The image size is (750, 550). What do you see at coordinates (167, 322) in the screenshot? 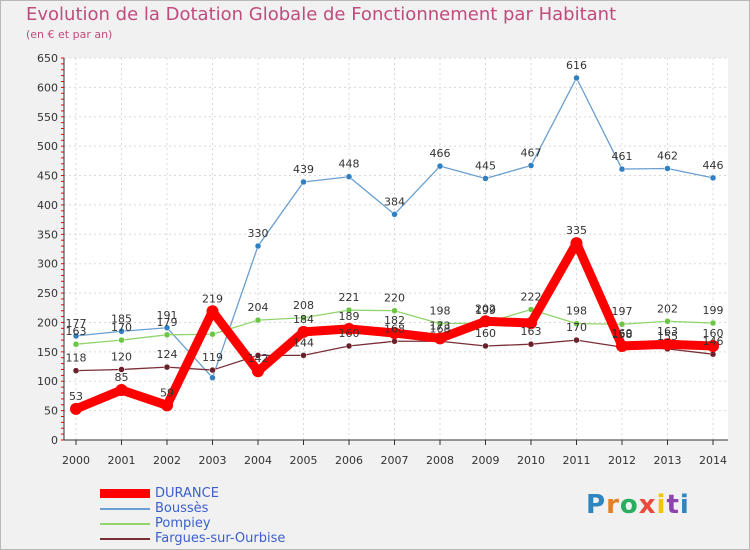
I see `data-label: 179` at bounding box center [167, 322].